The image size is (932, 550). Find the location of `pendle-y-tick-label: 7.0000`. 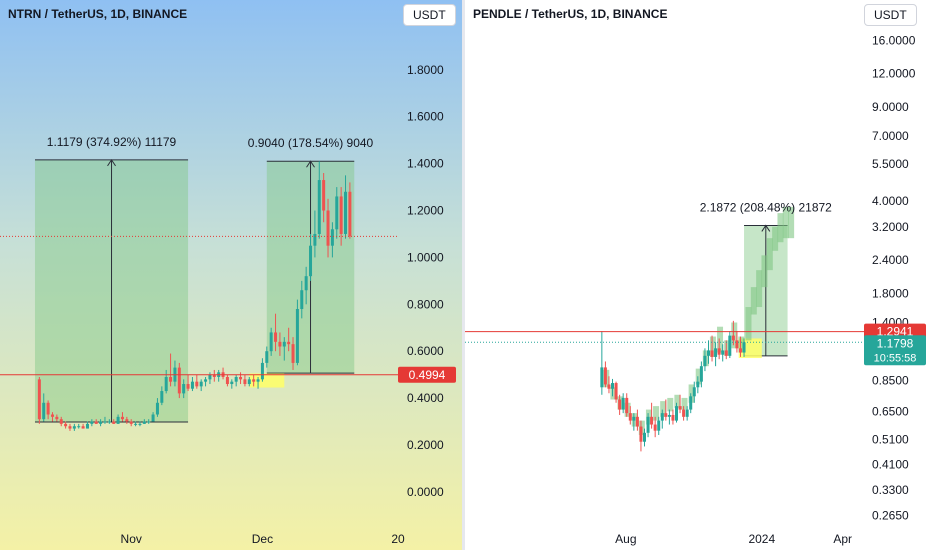

pendle-y-tick-label: 7.0000 is located at coordinates (890, 136).